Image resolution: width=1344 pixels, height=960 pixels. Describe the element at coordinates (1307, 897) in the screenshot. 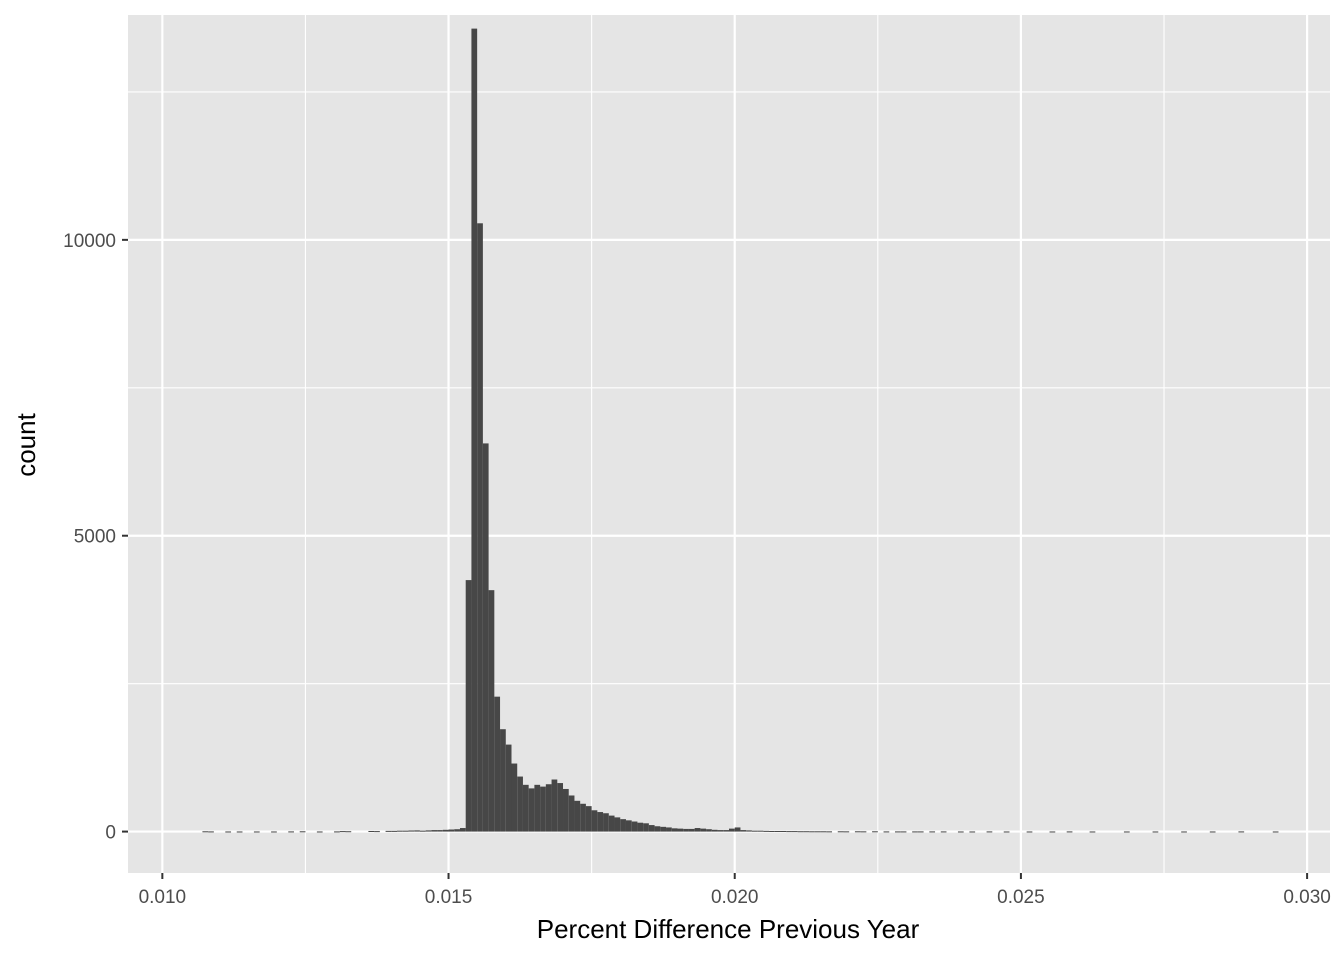

I see `x-tick-label: 0.030` at that location.